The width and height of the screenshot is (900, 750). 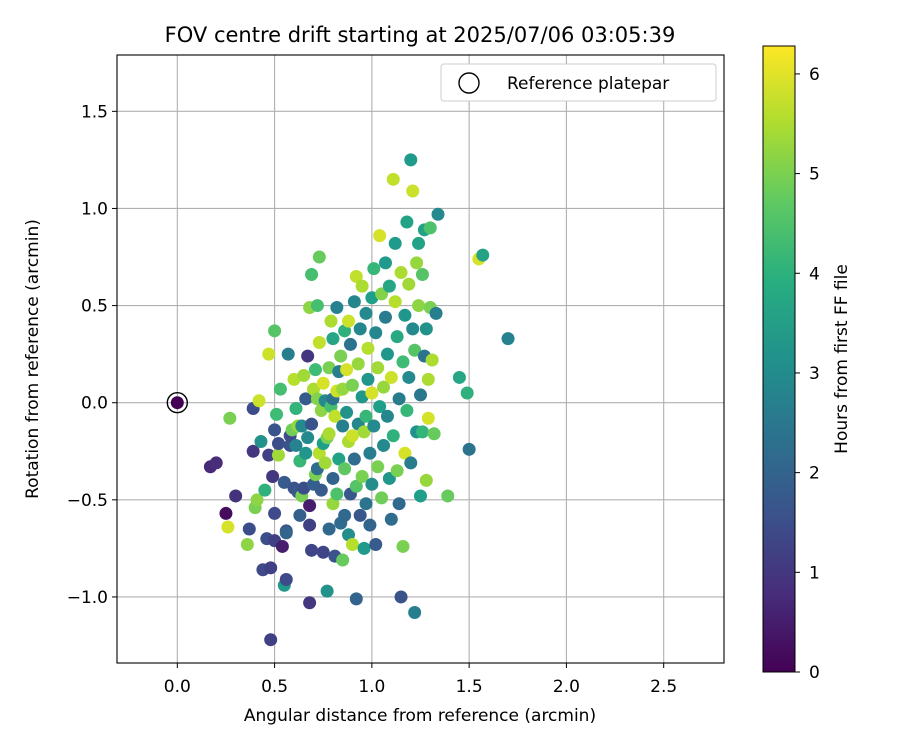 I want to click on y-tick-label: −1.0, so click(x=87, y=598).